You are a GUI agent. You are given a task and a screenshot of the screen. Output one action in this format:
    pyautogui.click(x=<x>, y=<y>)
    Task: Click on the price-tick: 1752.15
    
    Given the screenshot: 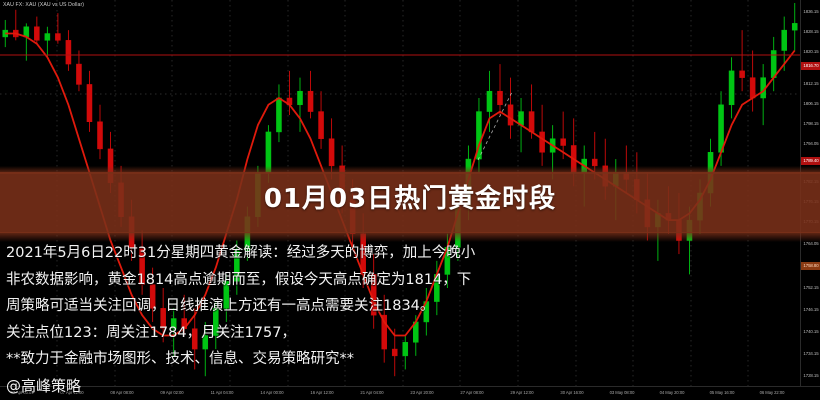 What is the action you would take?
    pyautogui.click(x=811, y=287)
    